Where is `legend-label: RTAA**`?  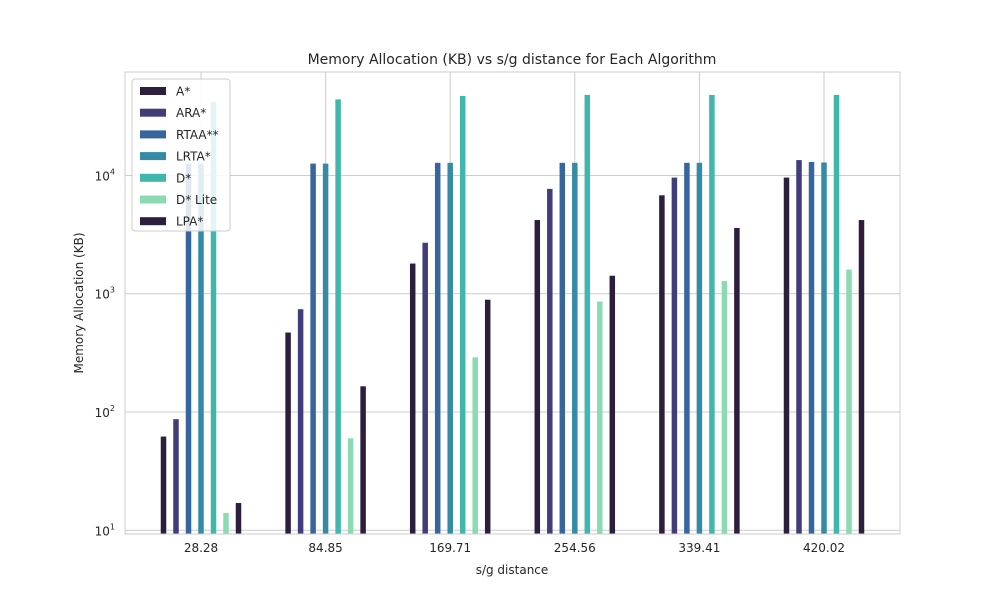 legend-label: RTAA** is located at coordinates (197, 135).